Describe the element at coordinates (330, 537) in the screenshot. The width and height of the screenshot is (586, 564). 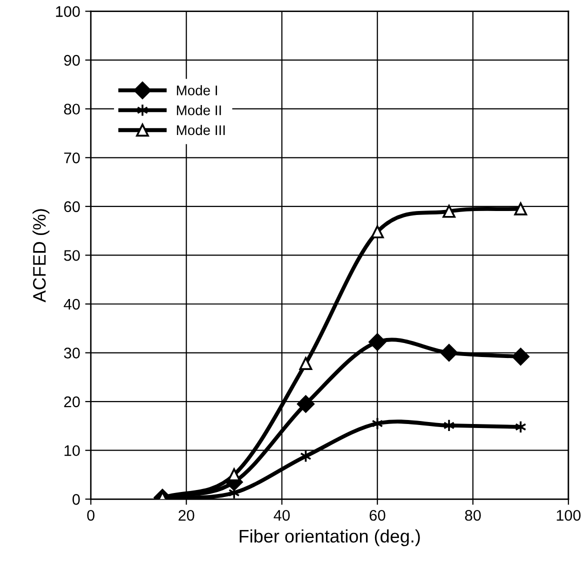
I see `x-axis-title: Fiber orientation (deg.)` at that location.